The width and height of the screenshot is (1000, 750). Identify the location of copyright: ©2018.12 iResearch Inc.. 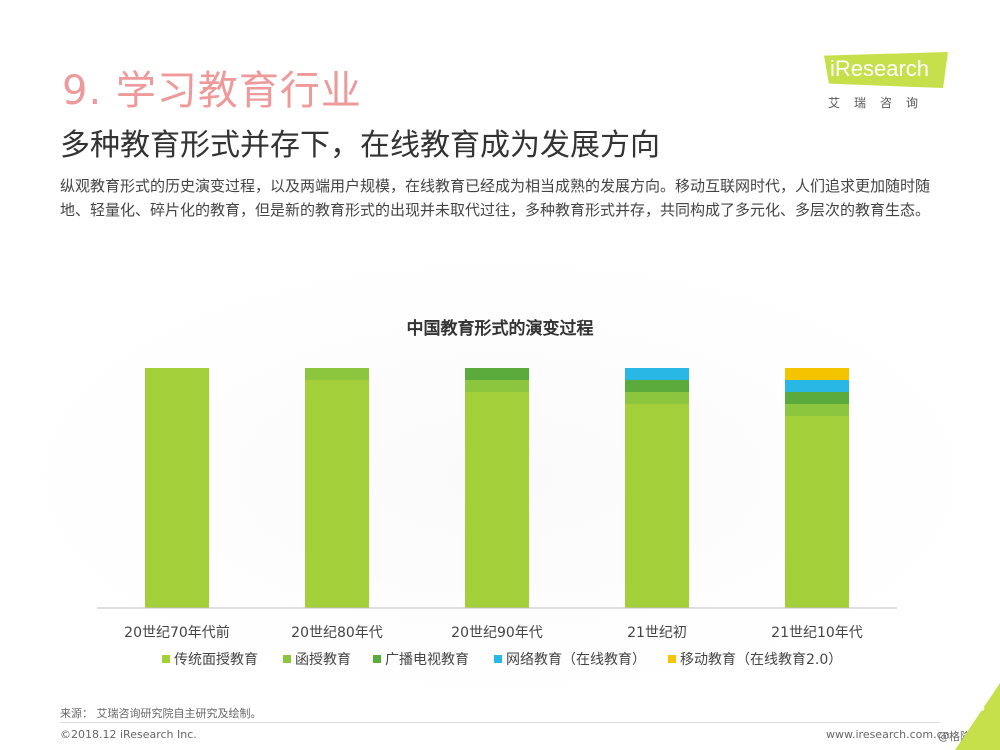
(128, 734).